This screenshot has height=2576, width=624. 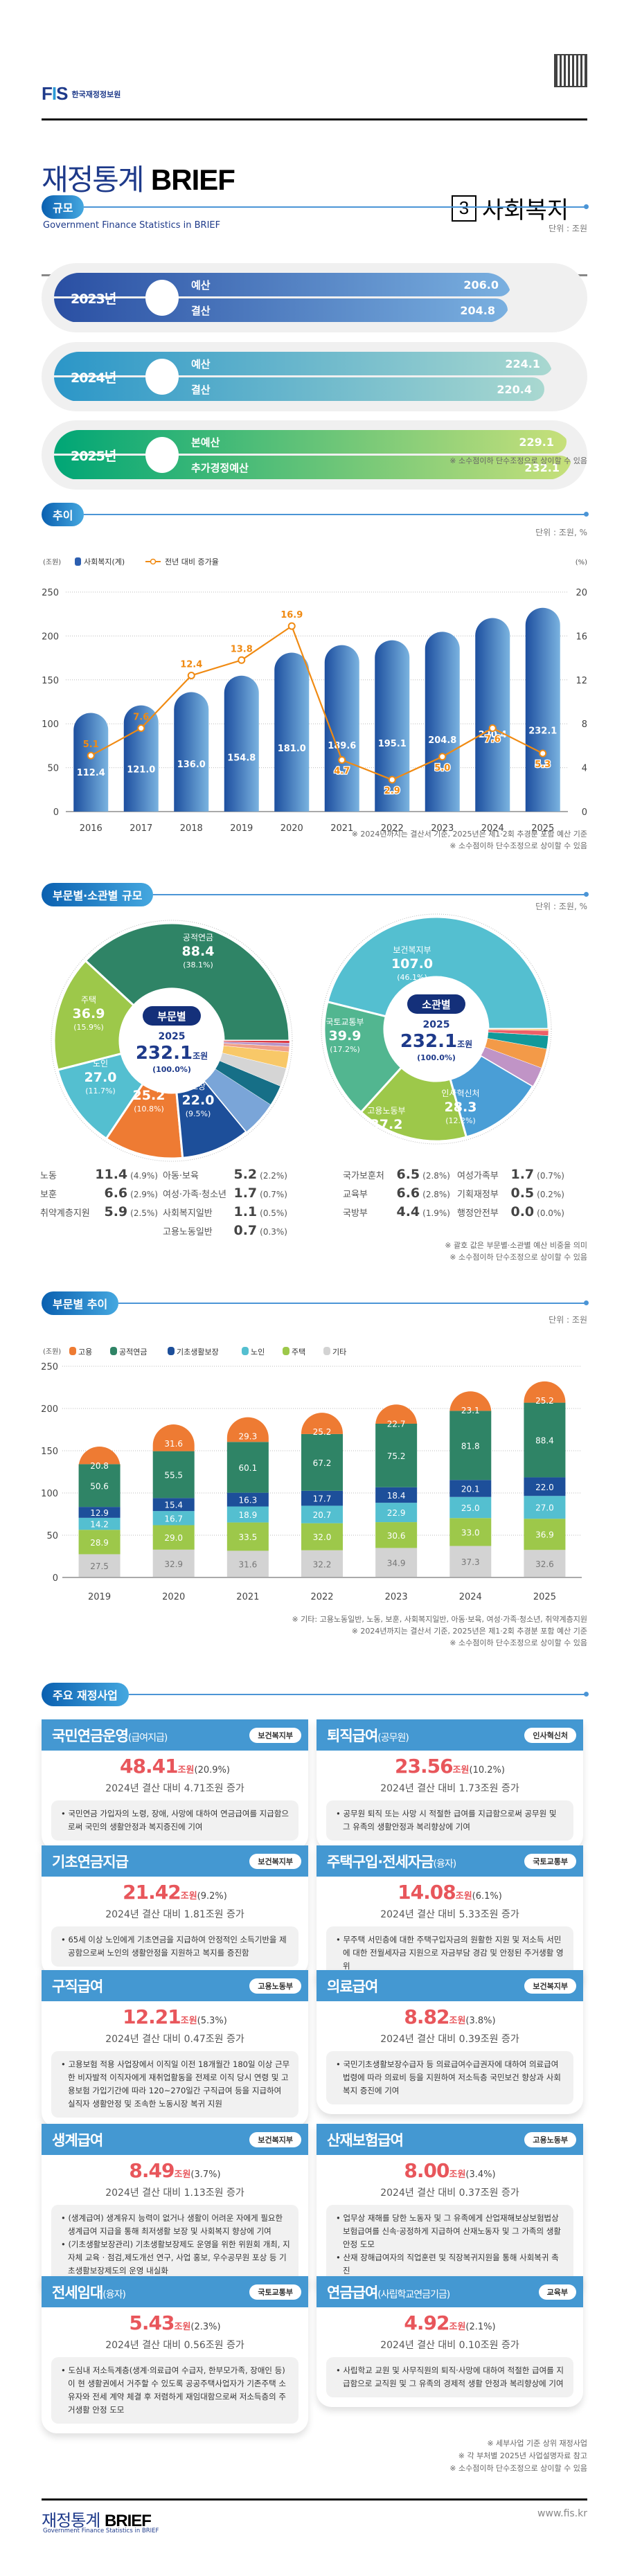 I want to click on bar-value-label: 195.1, so click(x=392, y=744).